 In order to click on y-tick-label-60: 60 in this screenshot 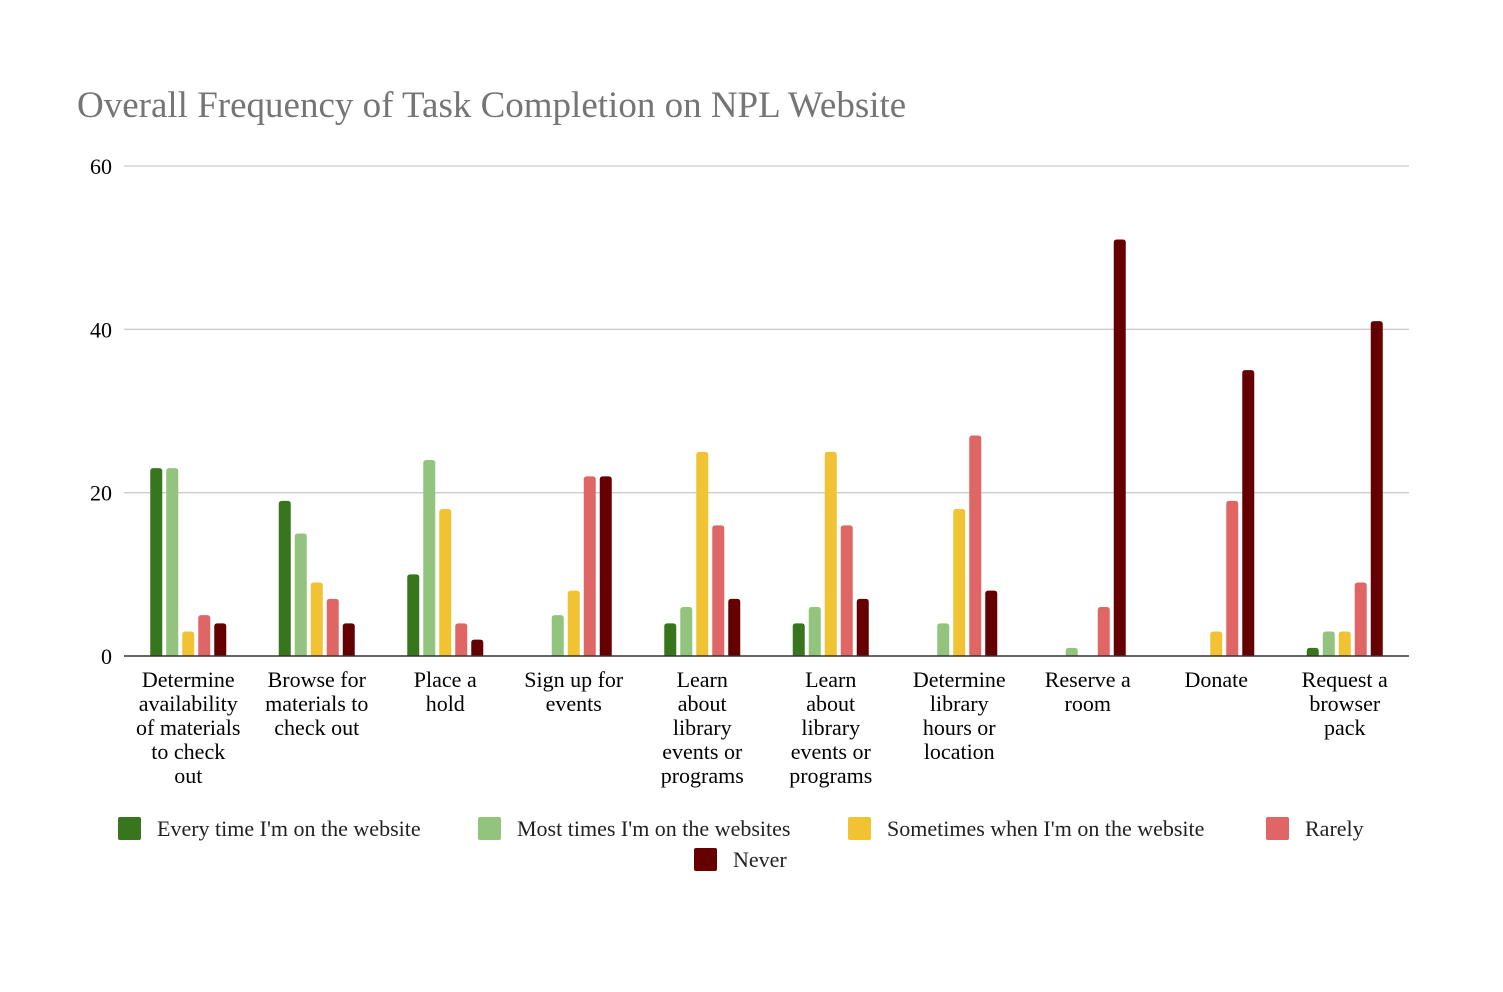, I will do `click(101, 166)`.